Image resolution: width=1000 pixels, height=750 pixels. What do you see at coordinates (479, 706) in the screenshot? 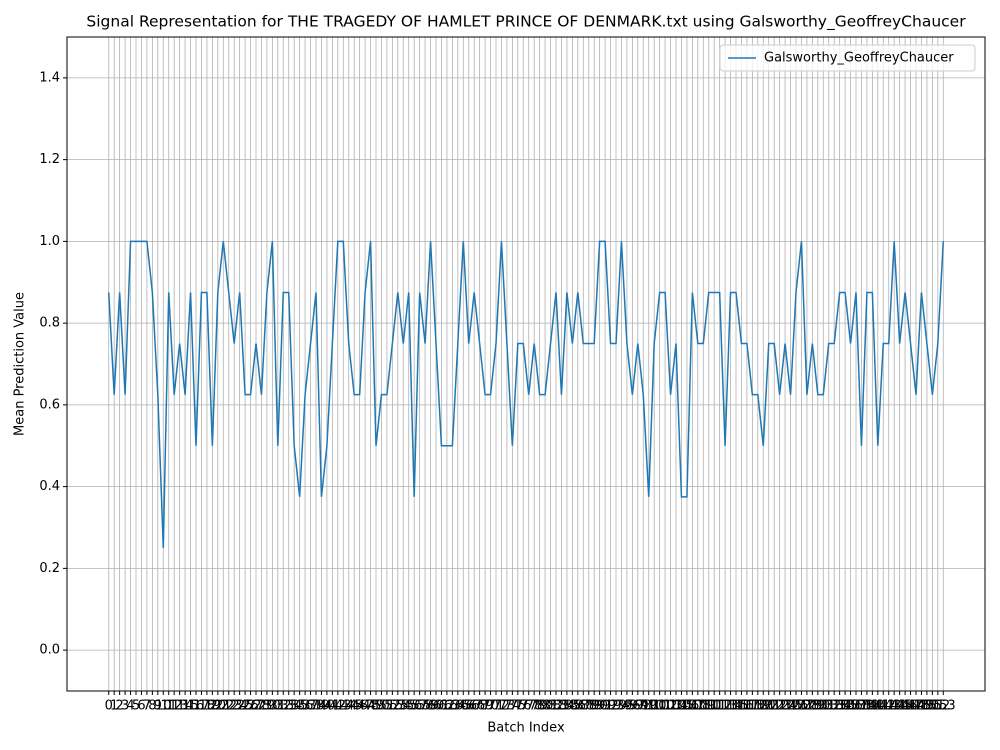
I see `x-tick-label: 68` at bounding box center [479, 706].